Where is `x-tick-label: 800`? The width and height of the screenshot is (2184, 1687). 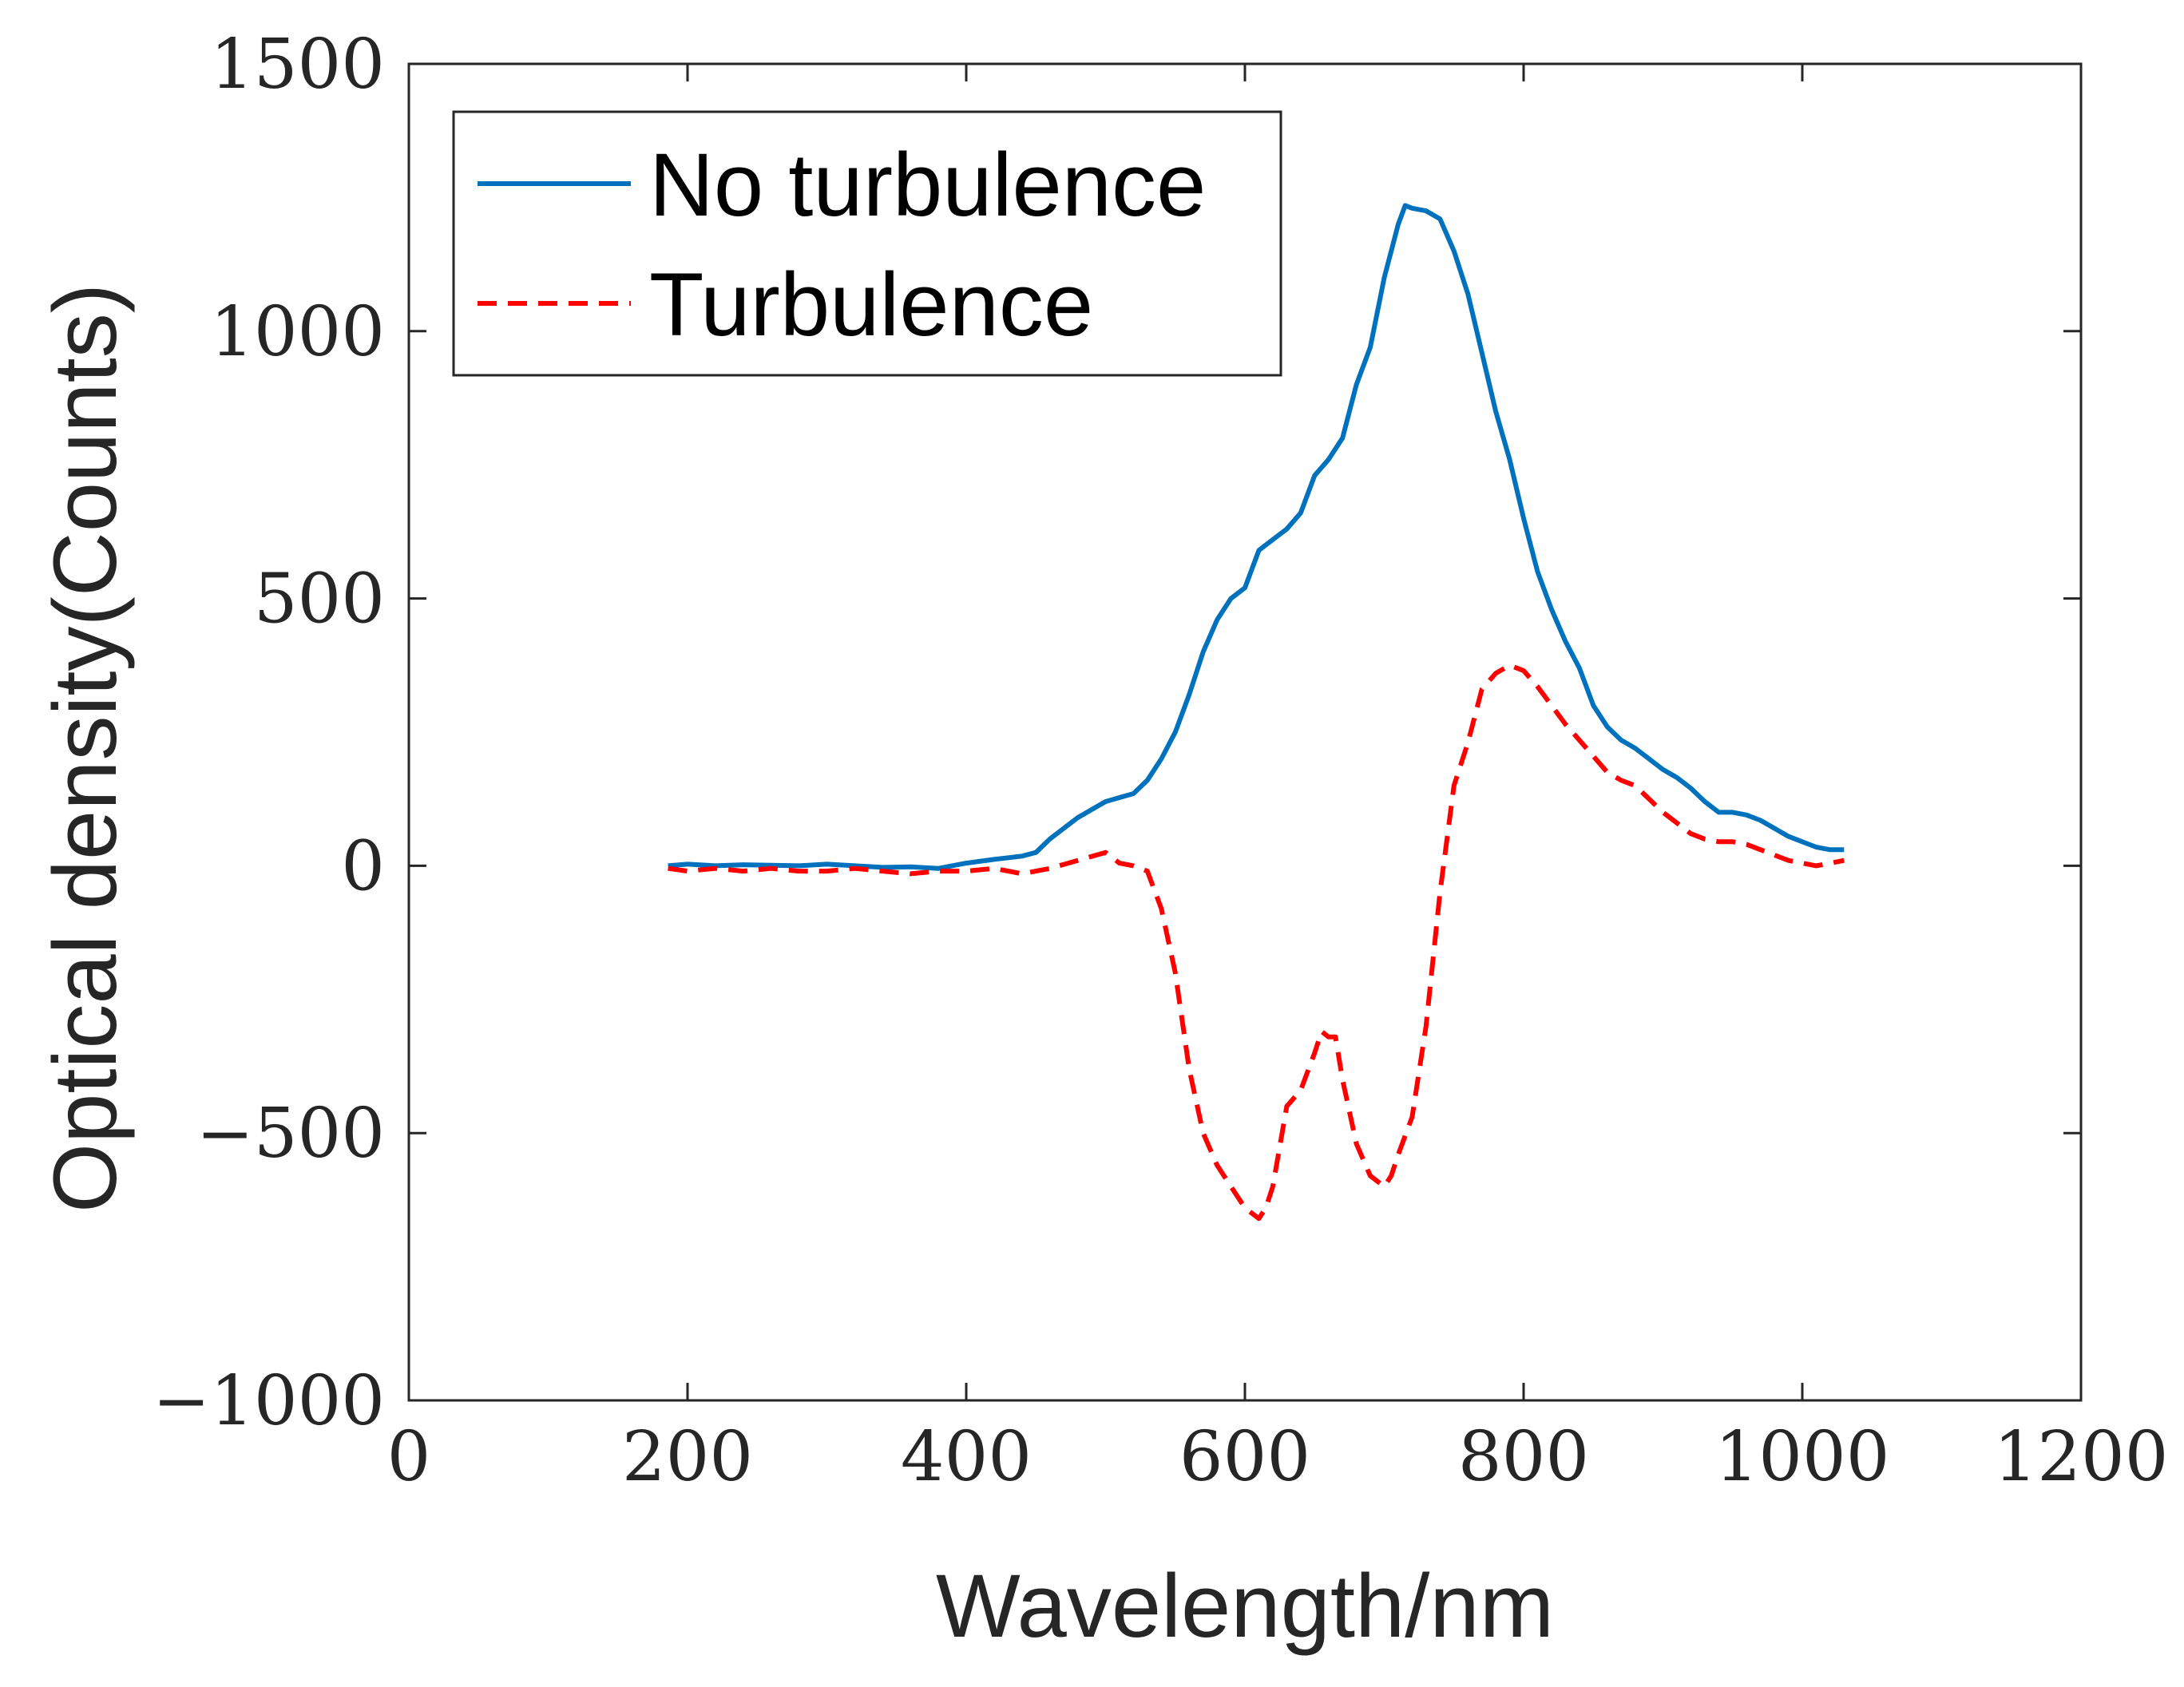
x-tick-label: 800 is located at coordinates (1523, 1457).